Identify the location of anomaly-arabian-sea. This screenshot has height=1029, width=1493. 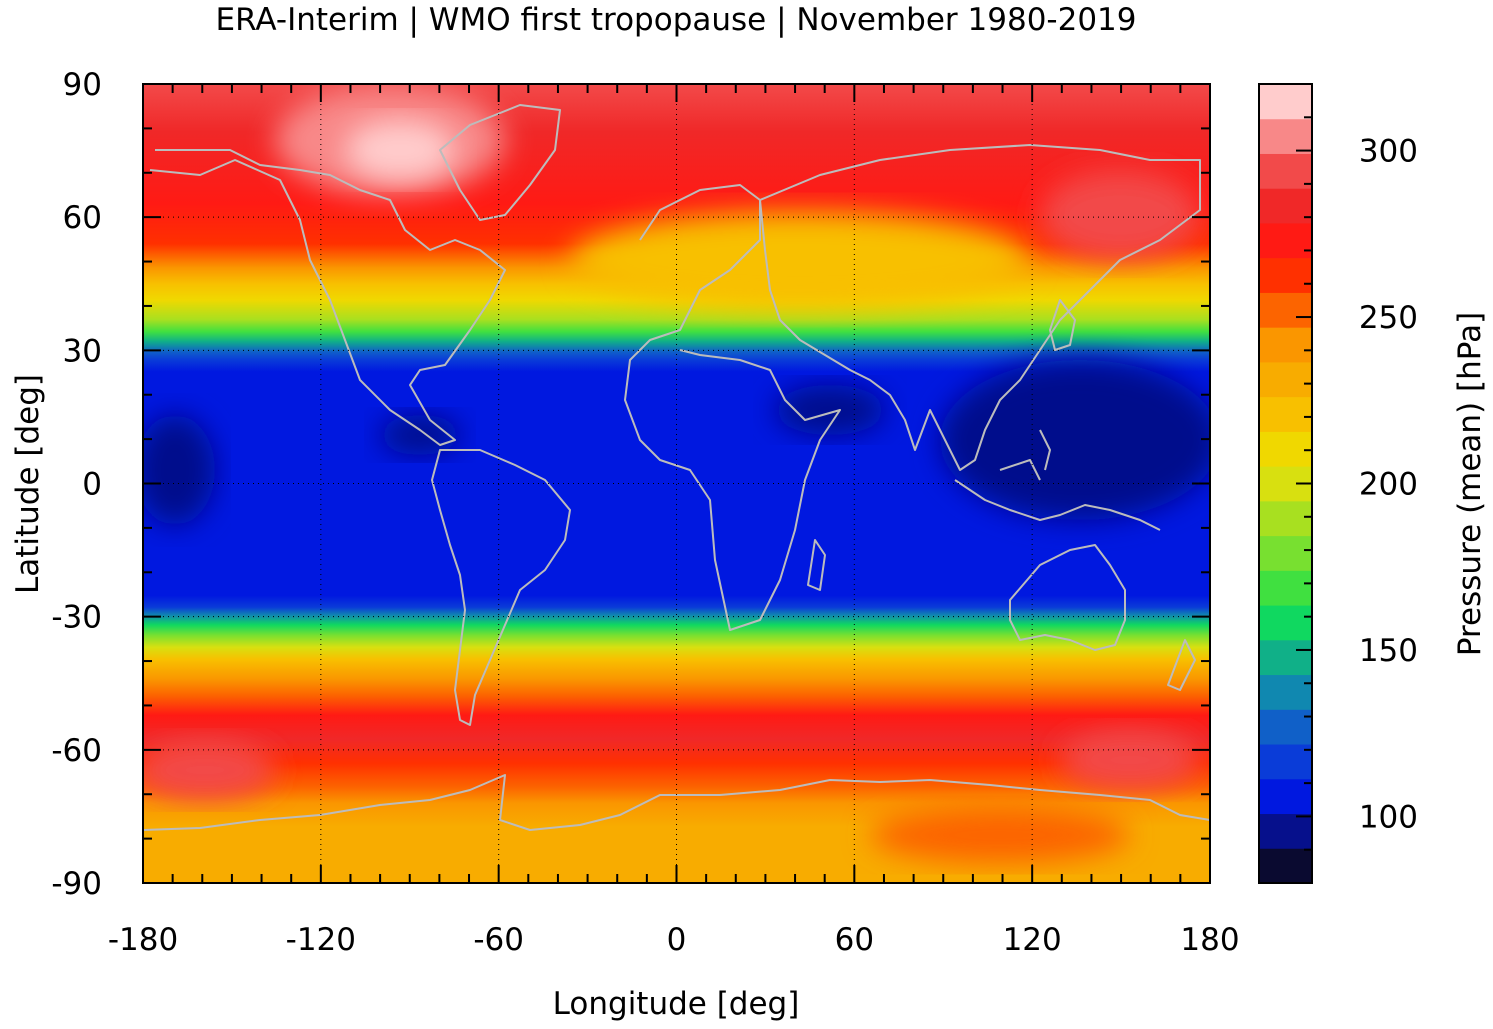
(830, 410).